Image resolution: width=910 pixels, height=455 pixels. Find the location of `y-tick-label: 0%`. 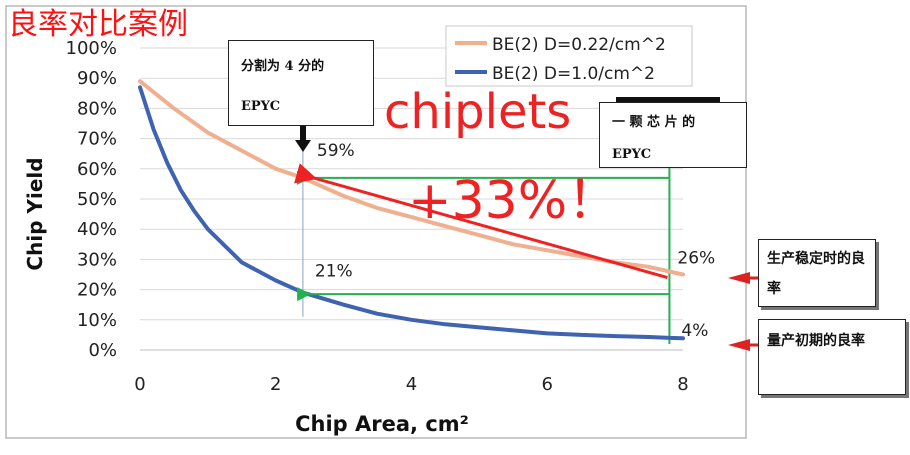

y-tick-label: 0% is located at coordinates (102, 350).